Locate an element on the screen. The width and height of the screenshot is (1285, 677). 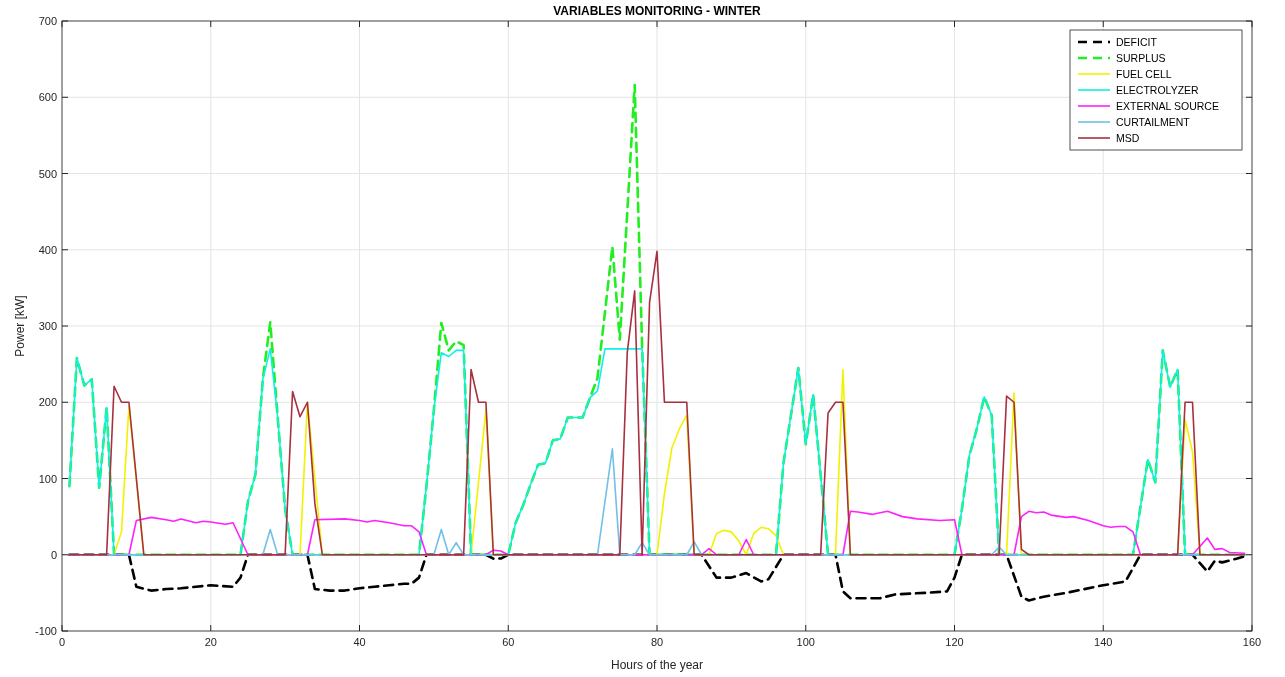
legend-label: ELECTROLYZER is located at coordinates (1158, 90).